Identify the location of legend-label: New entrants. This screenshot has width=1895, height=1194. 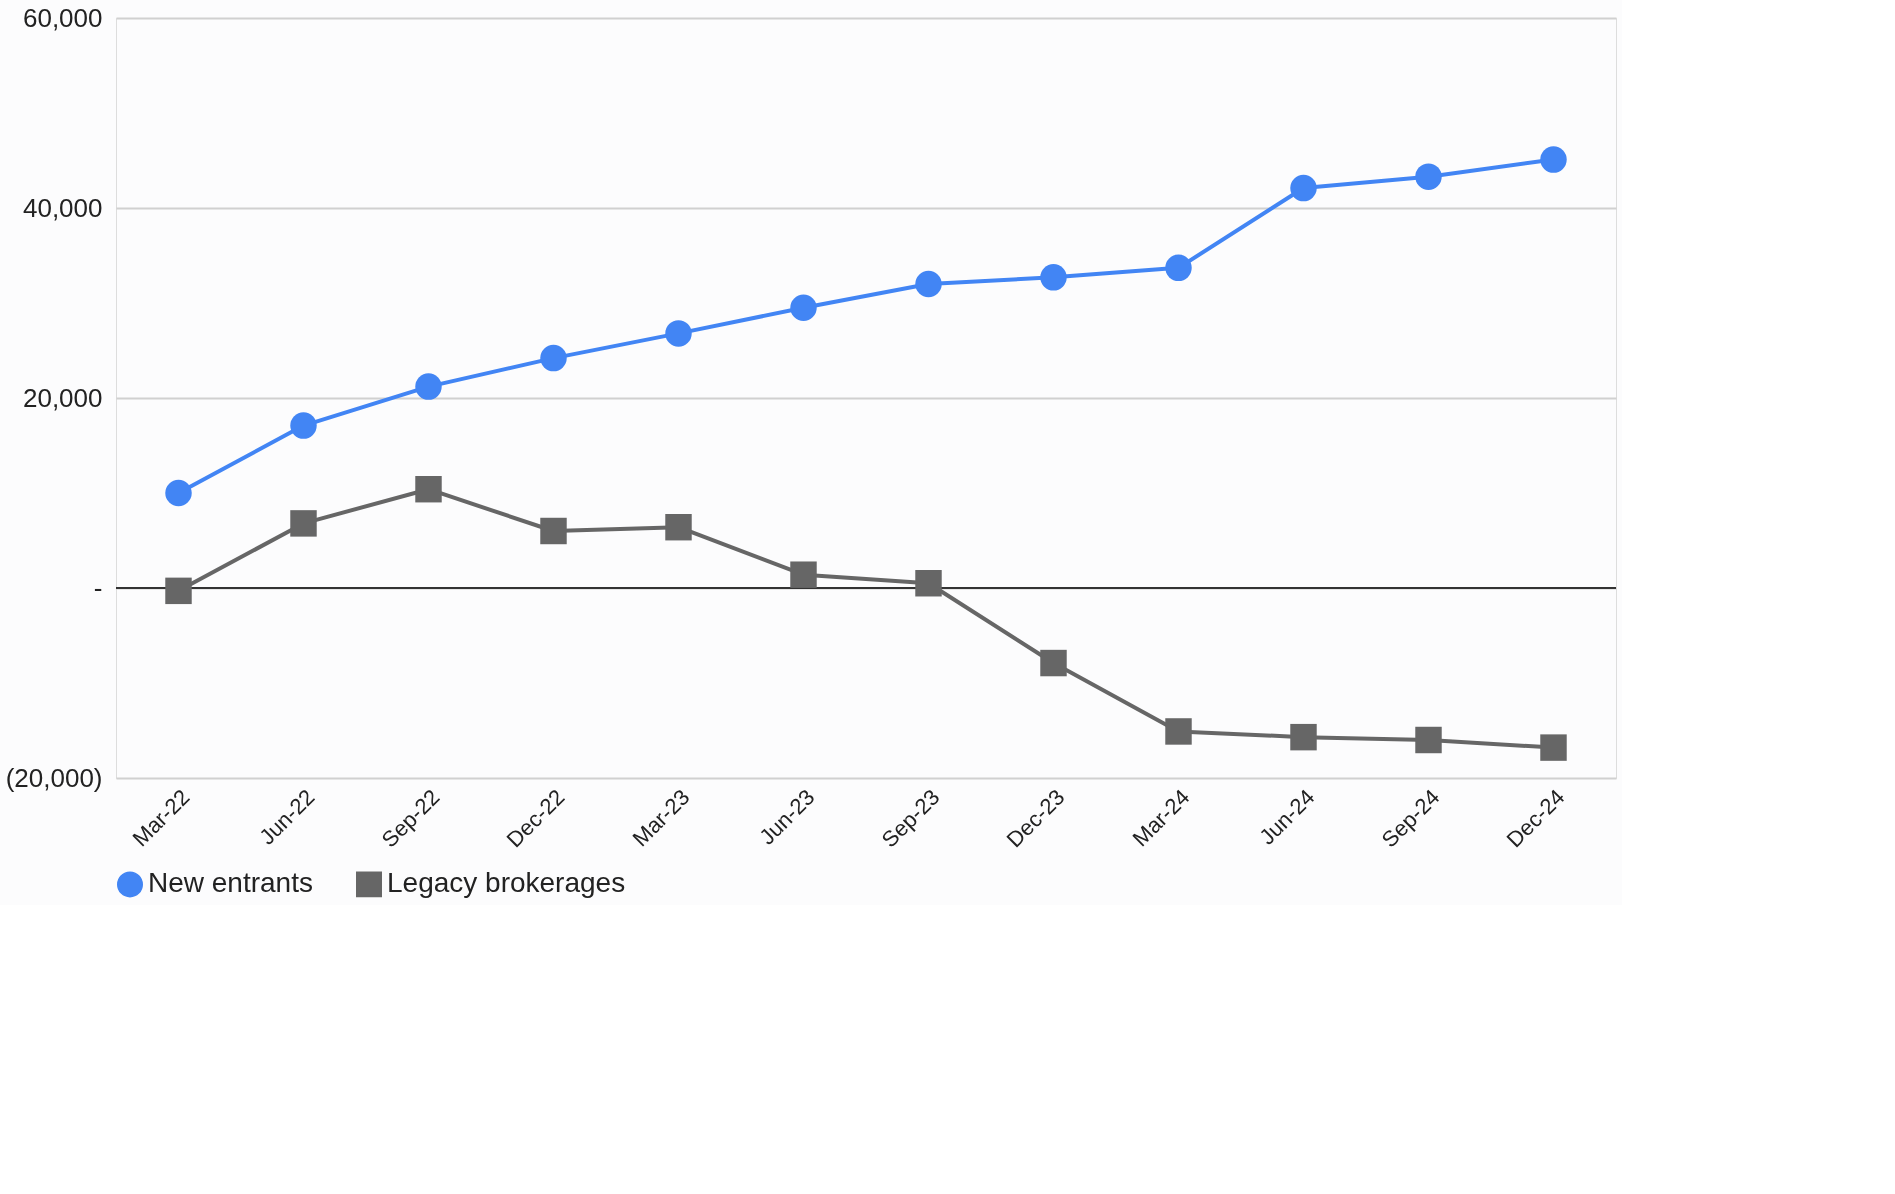
(230, 883).